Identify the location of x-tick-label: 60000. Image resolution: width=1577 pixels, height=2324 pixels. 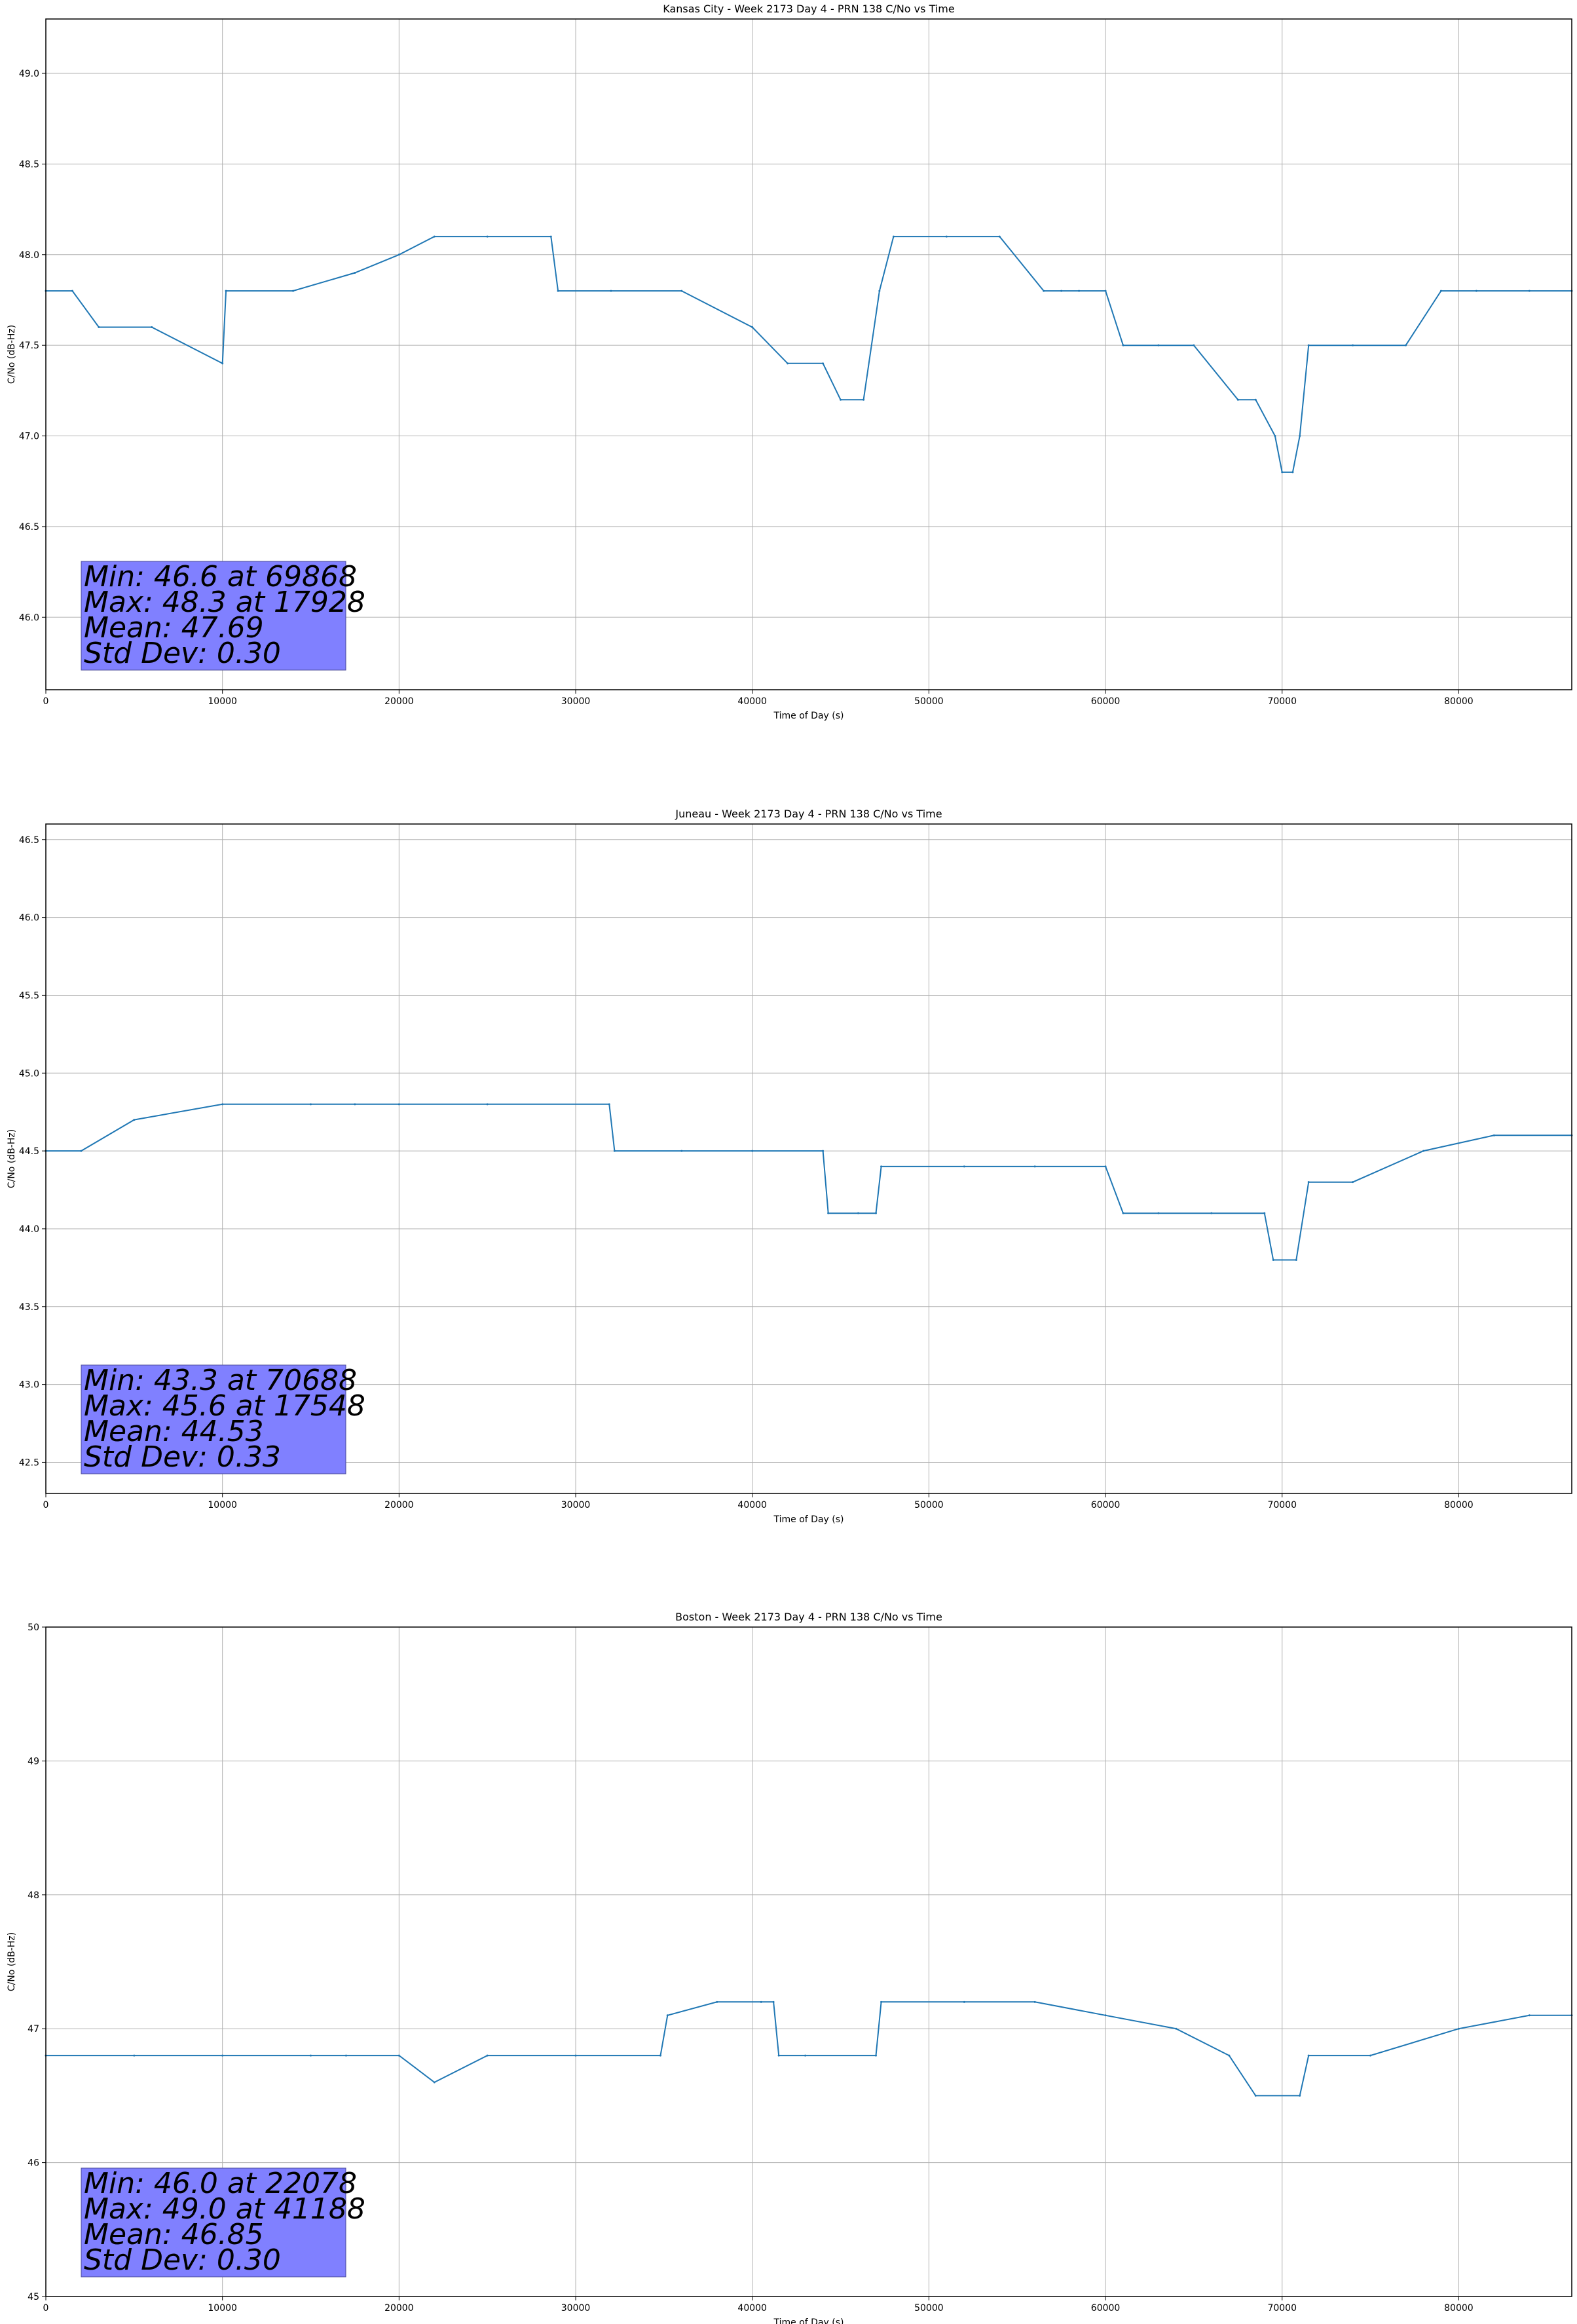
(1106, 701).